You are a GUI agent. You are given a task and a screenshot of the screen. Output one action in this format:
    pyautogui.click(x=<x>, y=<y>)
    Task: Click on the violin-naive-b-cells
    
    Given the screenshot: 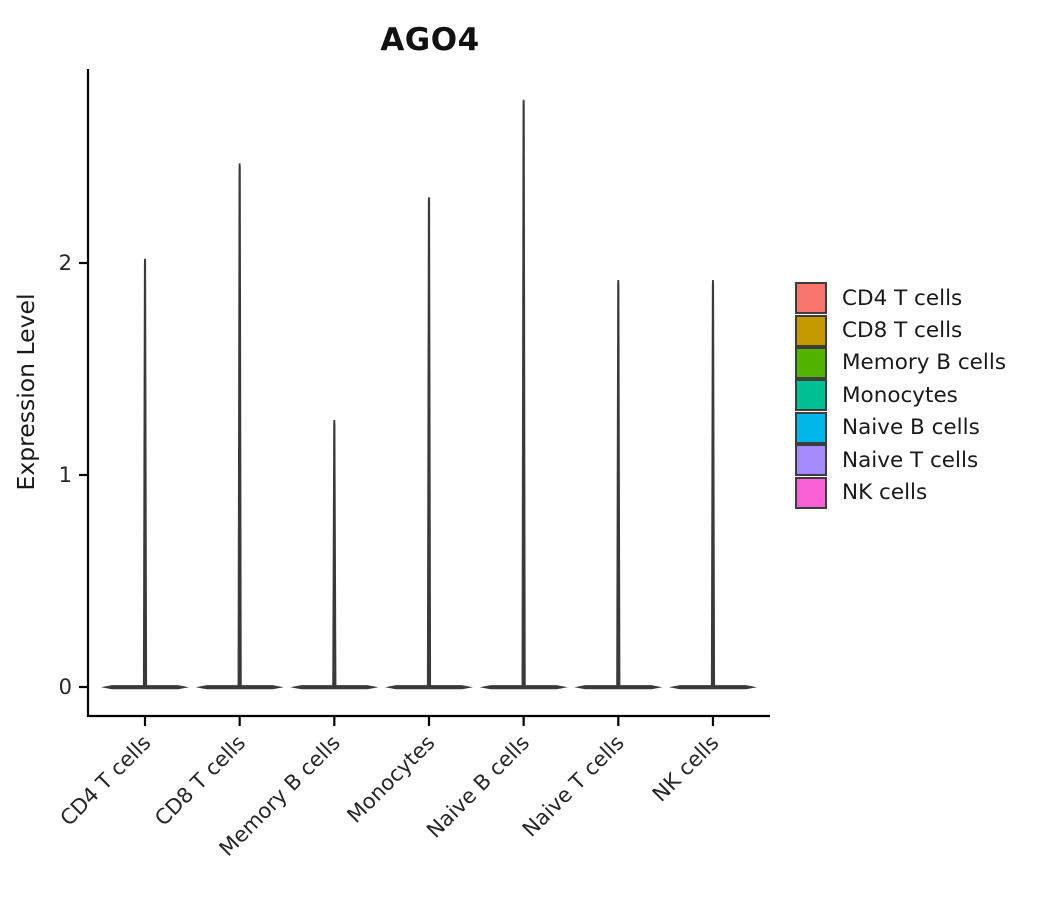 What is the action you would take?
    pyautogui.click(x=523, y=394)
    